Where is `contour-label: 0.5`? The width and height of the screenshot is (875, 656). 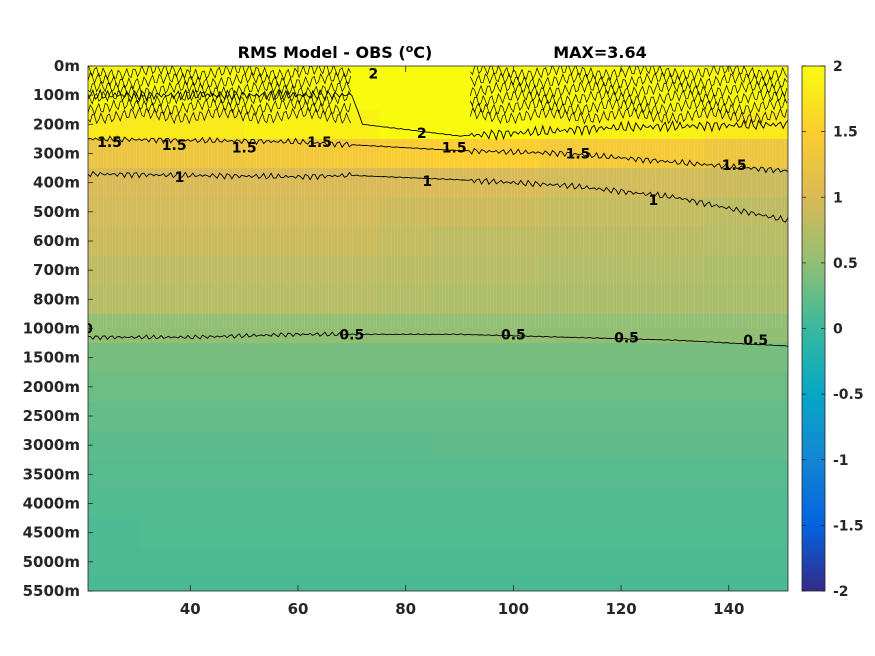
contour-label: 0.5 is located at coordinates (626, 338).